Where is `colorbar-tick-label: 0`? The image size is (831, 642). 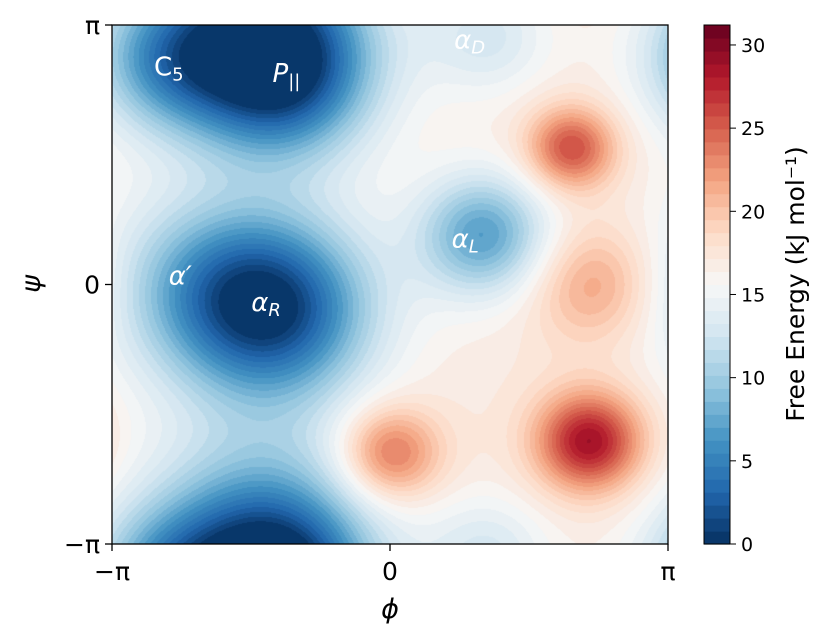 colorbar-tick-label: 0 is located at coordinates (747, 545).